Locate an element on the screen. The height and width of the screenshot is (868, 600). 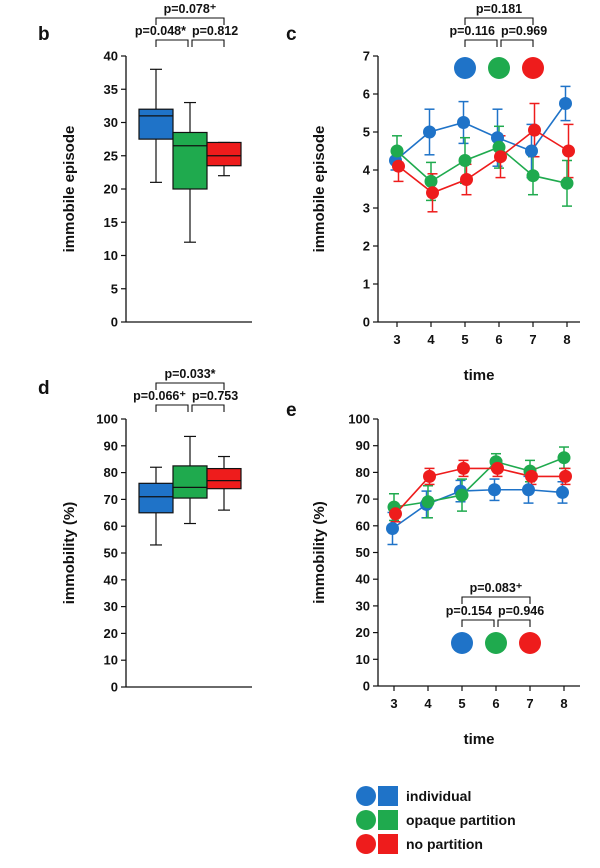
e-y-tick-label: 60 is located at coordinates (363, 525).